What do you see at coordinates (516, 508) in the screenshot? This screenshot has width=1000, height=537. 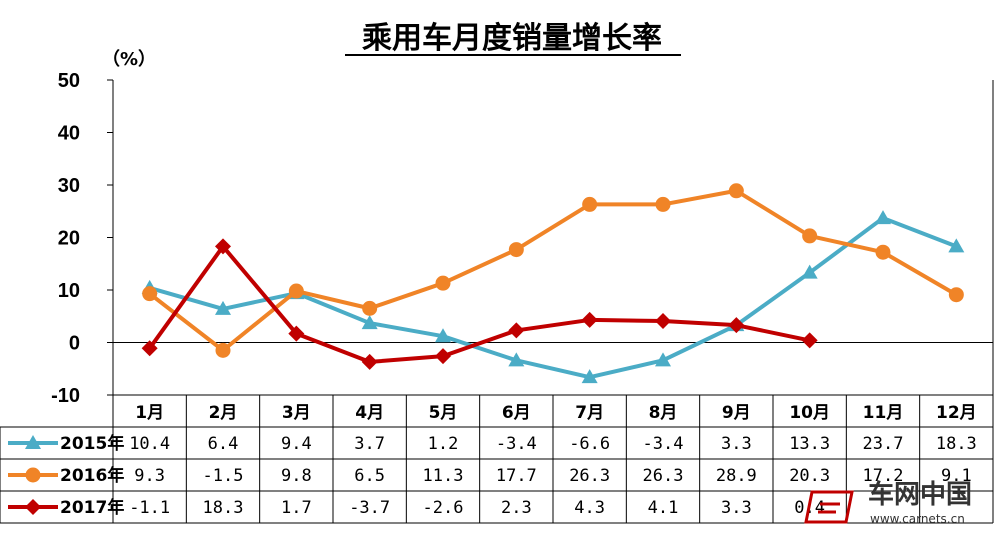 I see `table-cell-value: 2.3` at bounding box center [516, 508].